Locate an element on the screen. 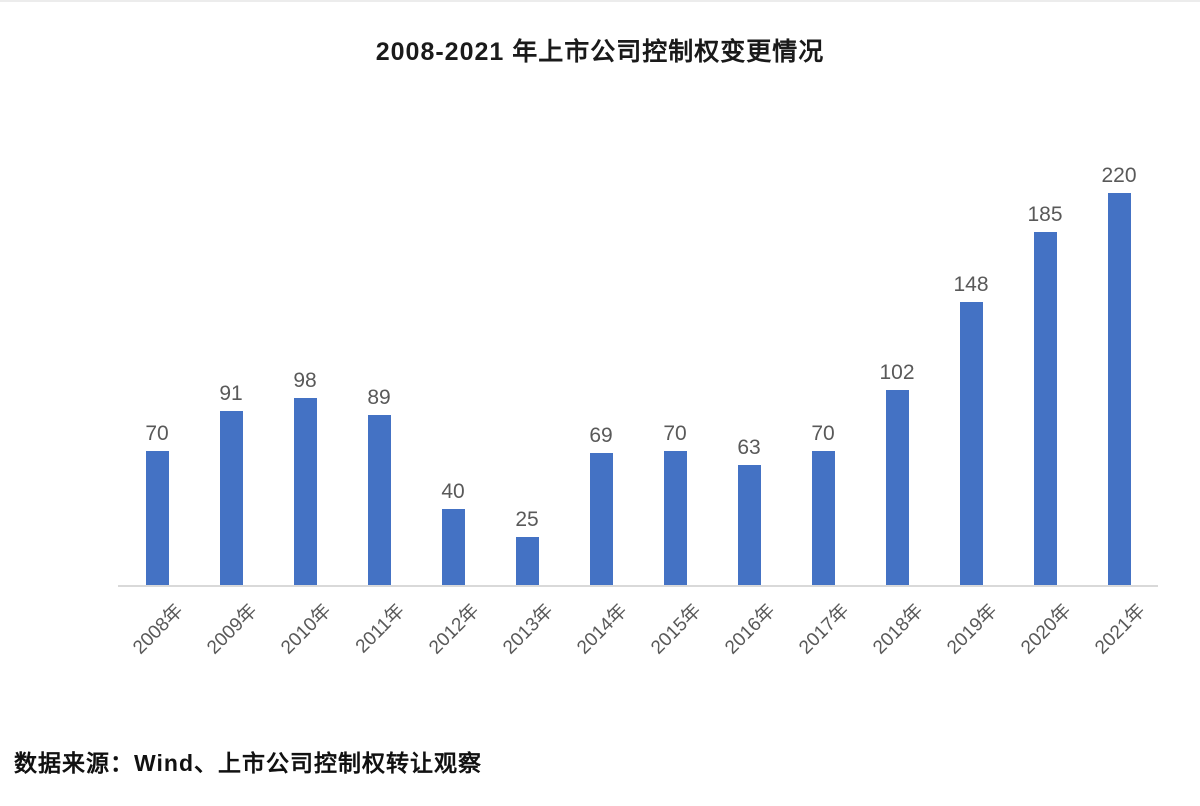 The width and height of the screenshot is (1200, 806). bar-slot: 91 is located at coordinates (231, 375).